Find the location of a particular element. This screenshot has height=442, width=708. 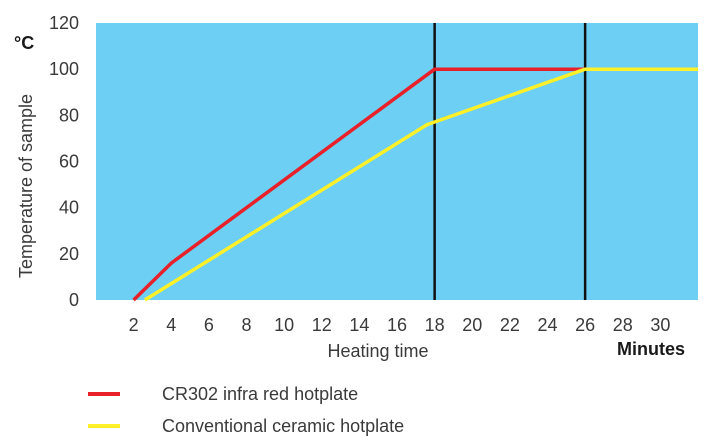

x-tick-label: 30 is located at coordinates (660, 325).